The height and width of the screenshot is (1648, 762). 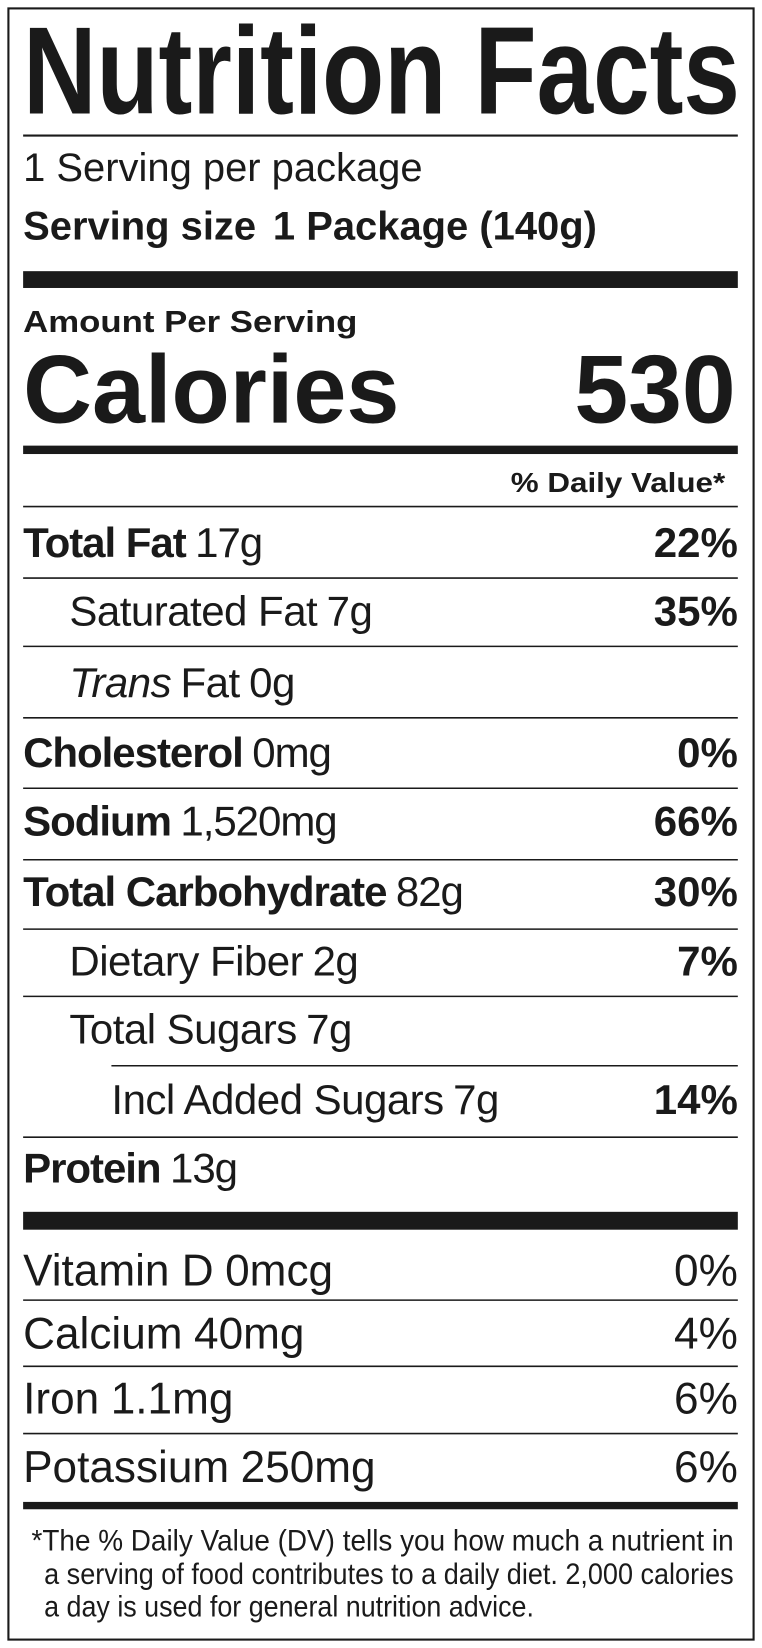 I want to click on vitamin-amount: 1.1mg, so click(x=172, y=1399).